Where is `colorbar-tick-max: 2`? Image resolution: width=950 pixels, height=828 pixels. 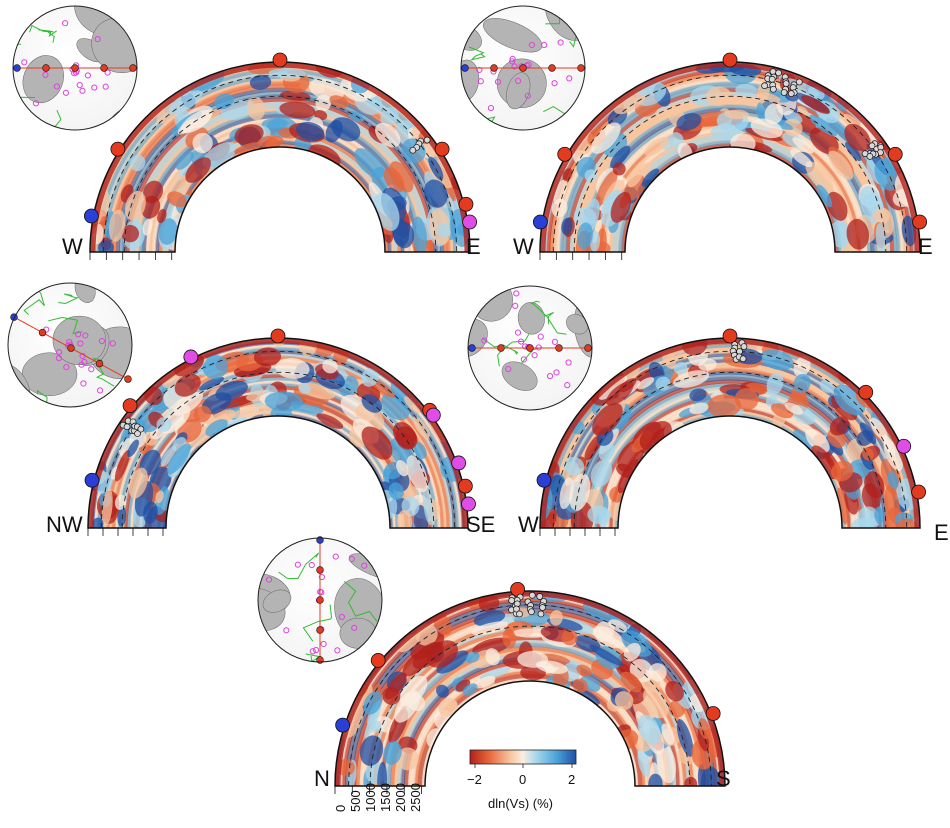 colorbar-tick-max: 2 is located at coordinates (571, 779).